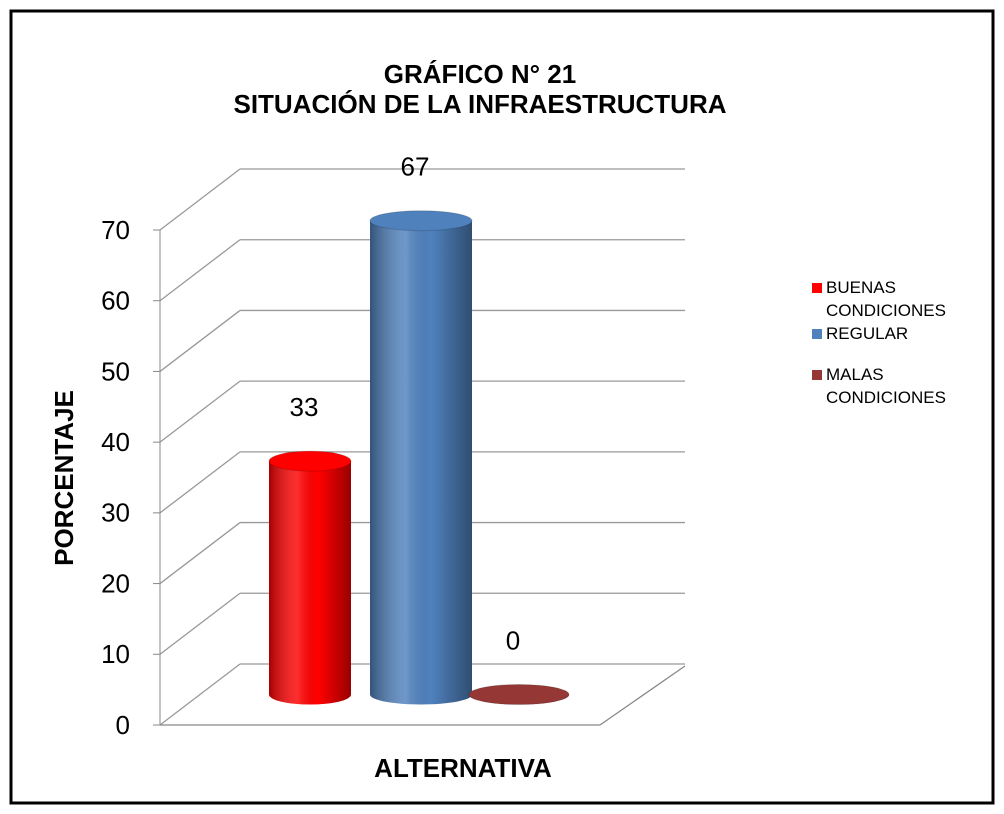 The image size is (1004, 814). I want to click on y-tick-label: 20, so click(115, 583).